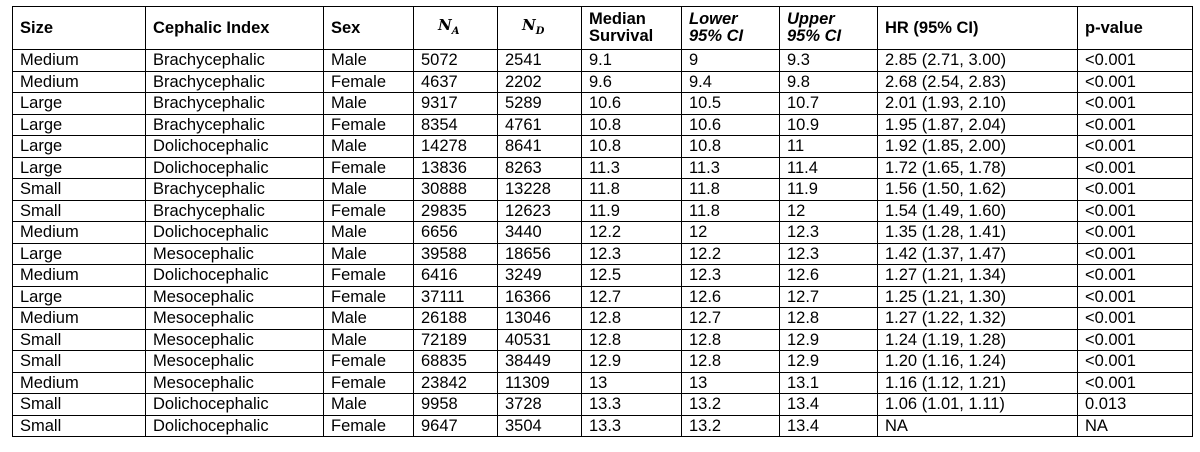  Describe the element at coordinates (828, 103) in the screenshot. I see `cell-upper-ci: 10.7` at that location.